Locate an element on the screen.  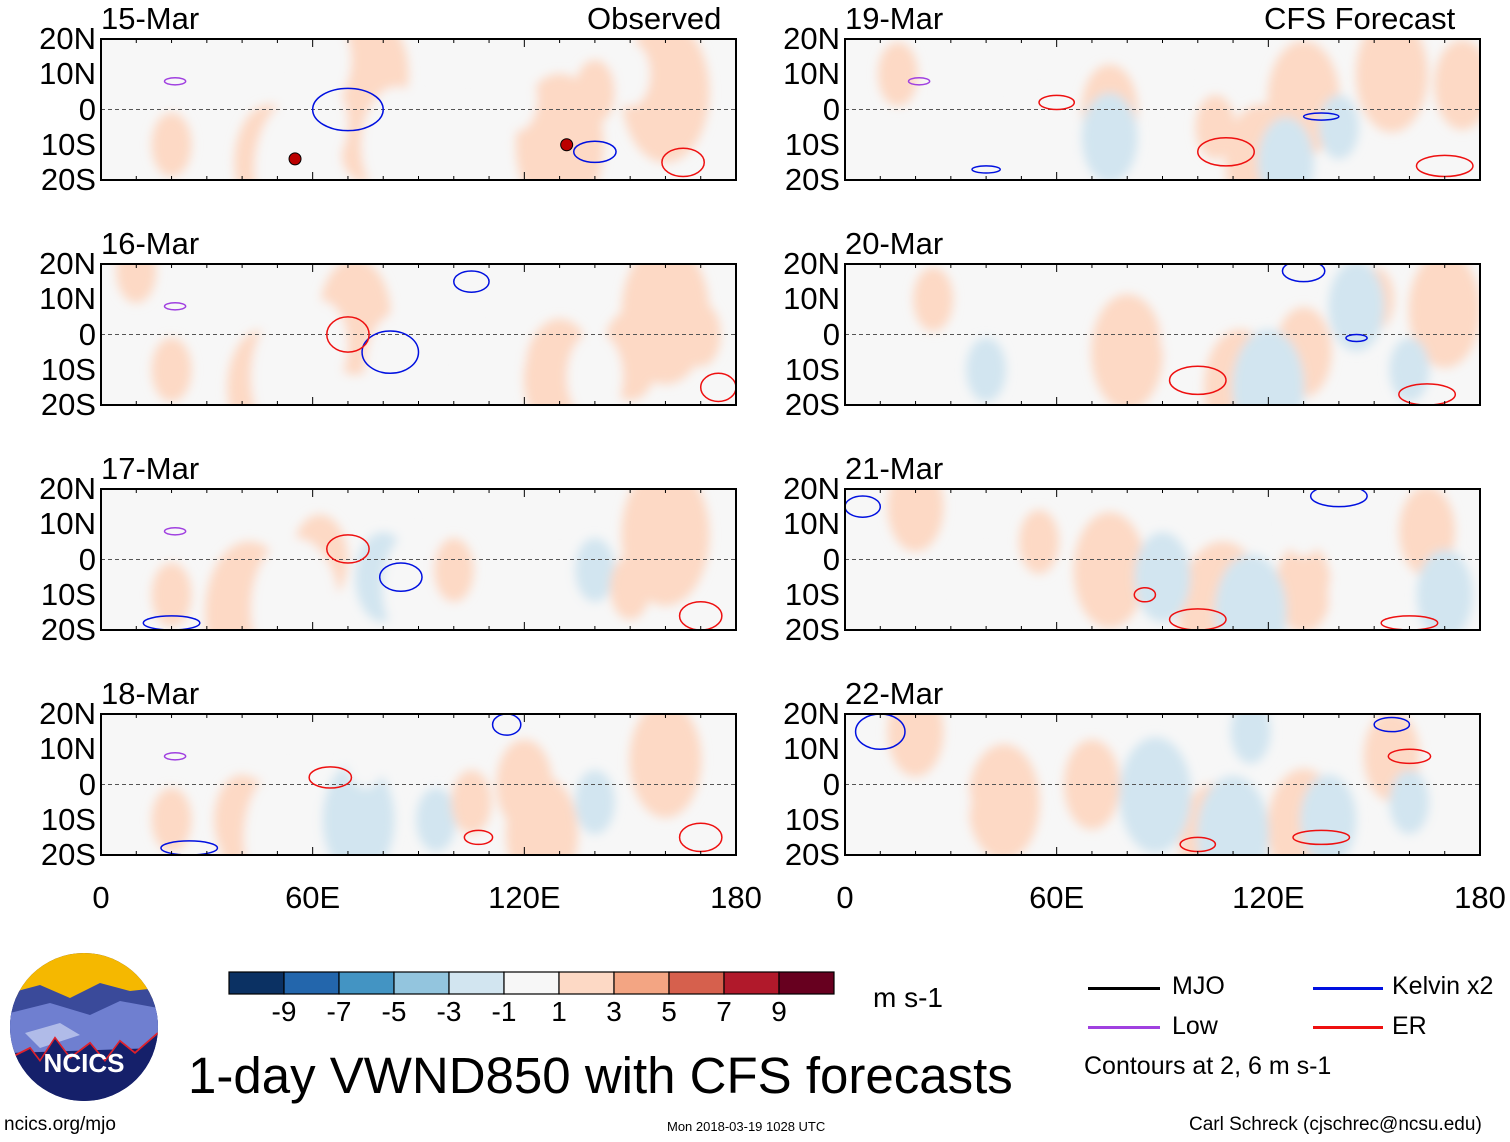
logo-mountains-graphic is located at coordinates (84, 1027).